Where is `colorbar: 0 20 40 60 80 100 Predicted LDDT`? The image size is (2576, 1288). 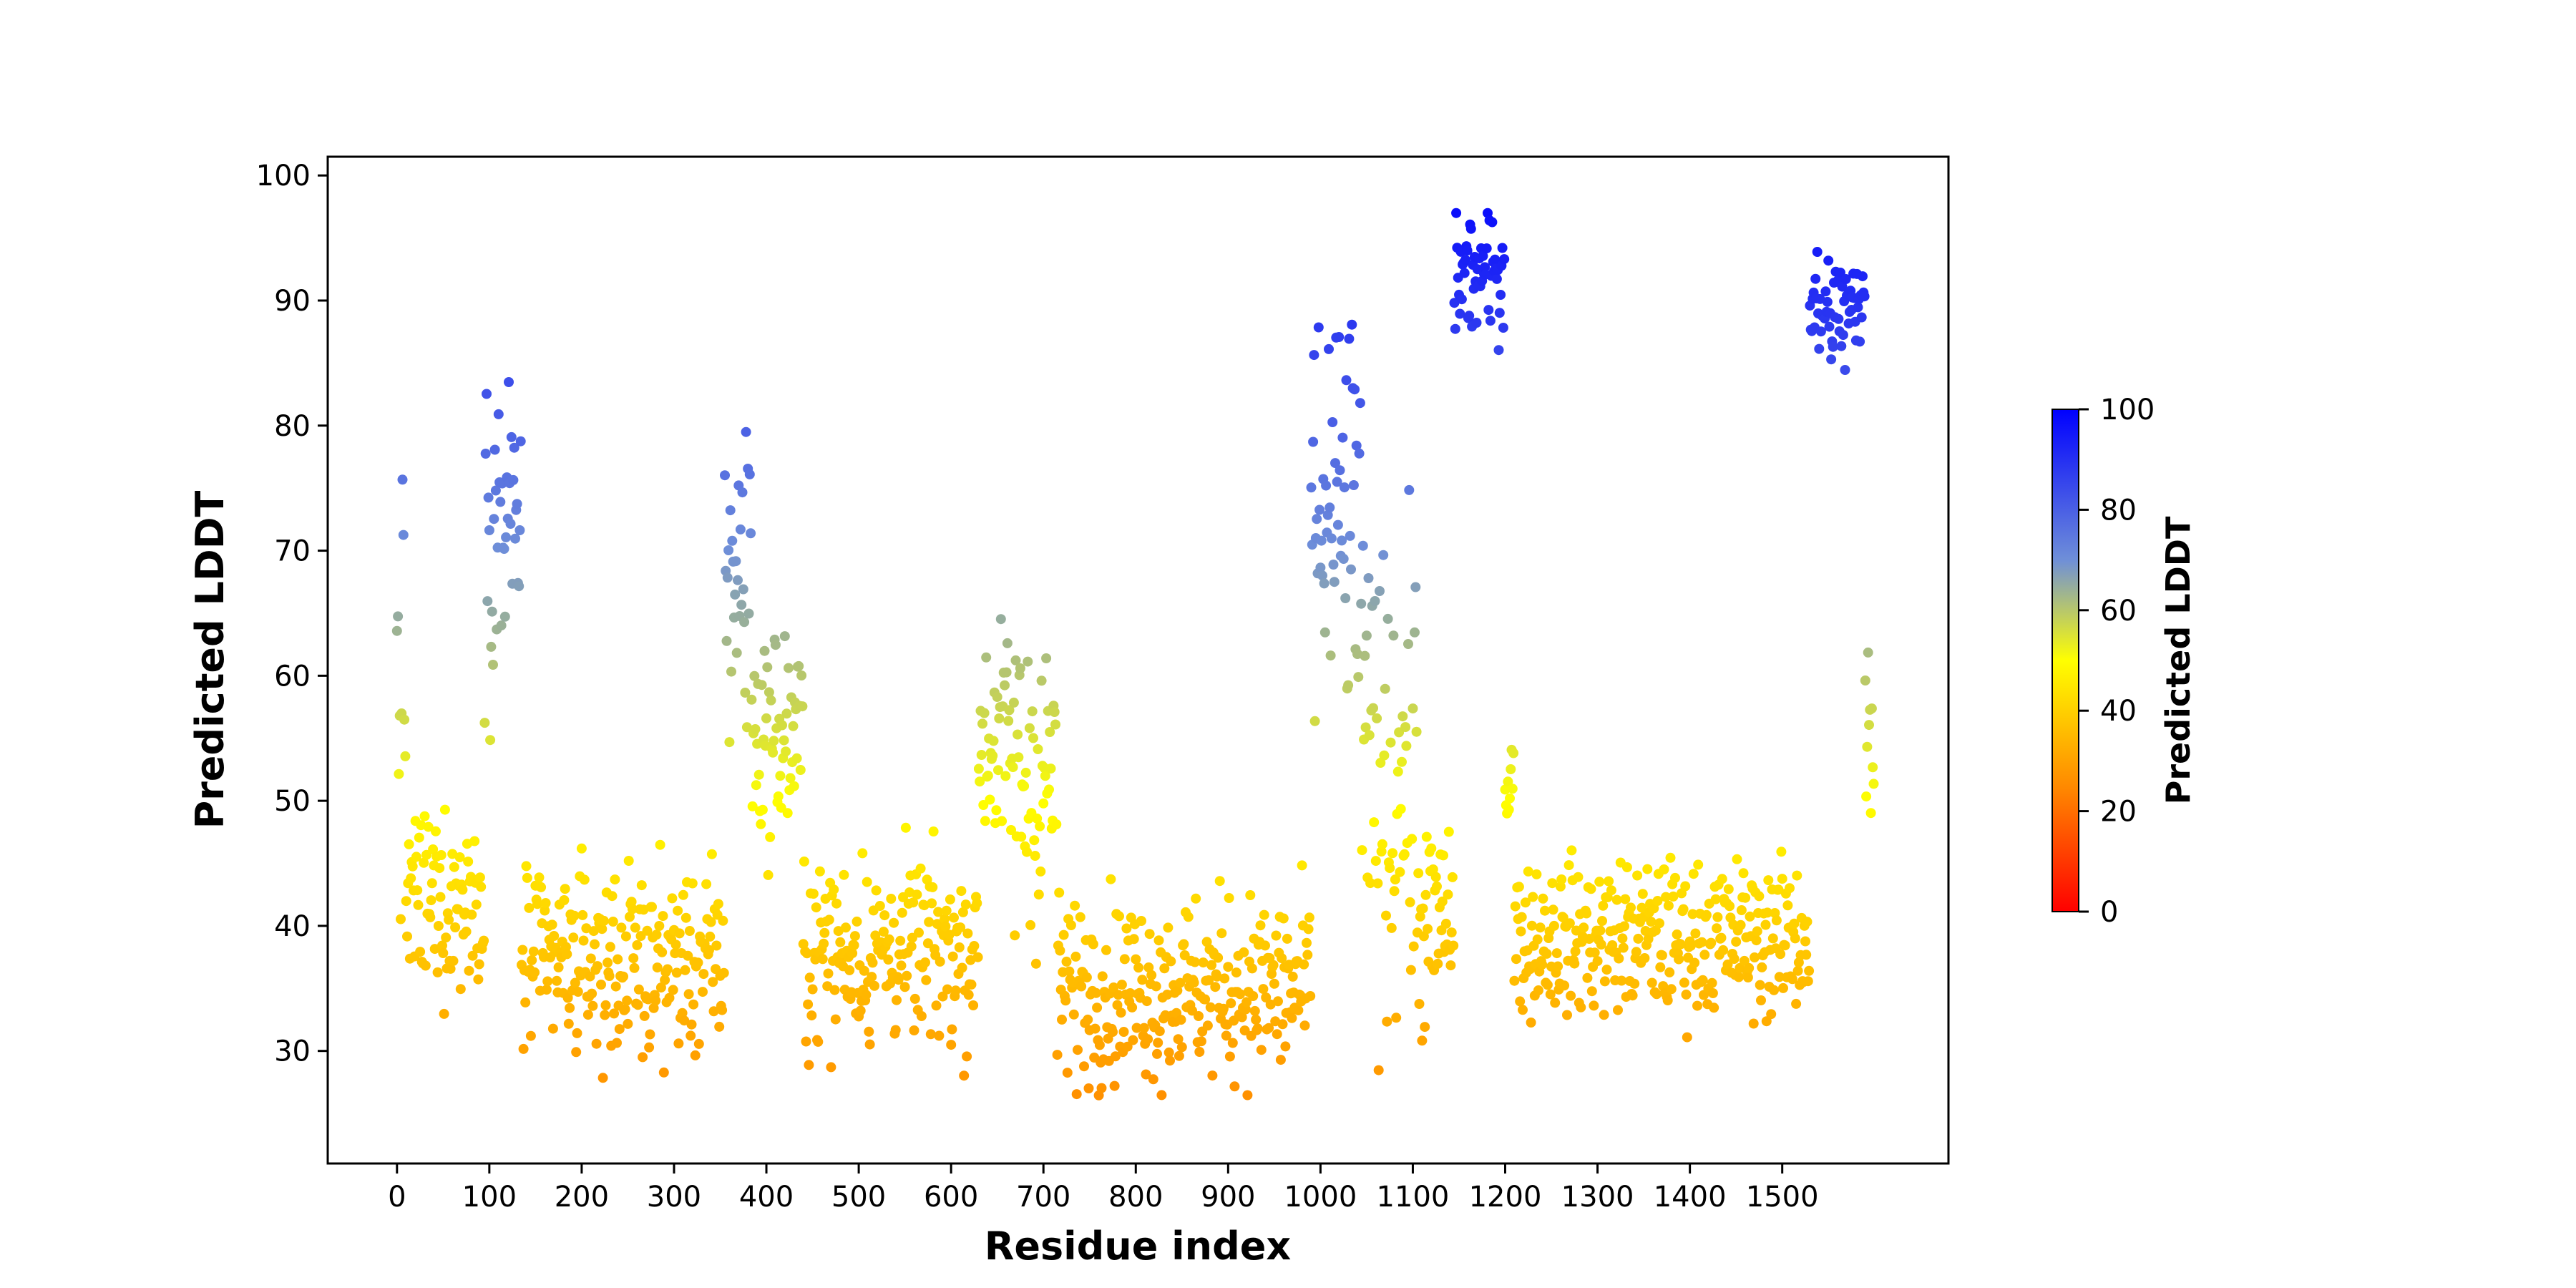
colorbar: 0 20 40 60 80 100 Predicted LDDT is located at coordinates (2124, 661).